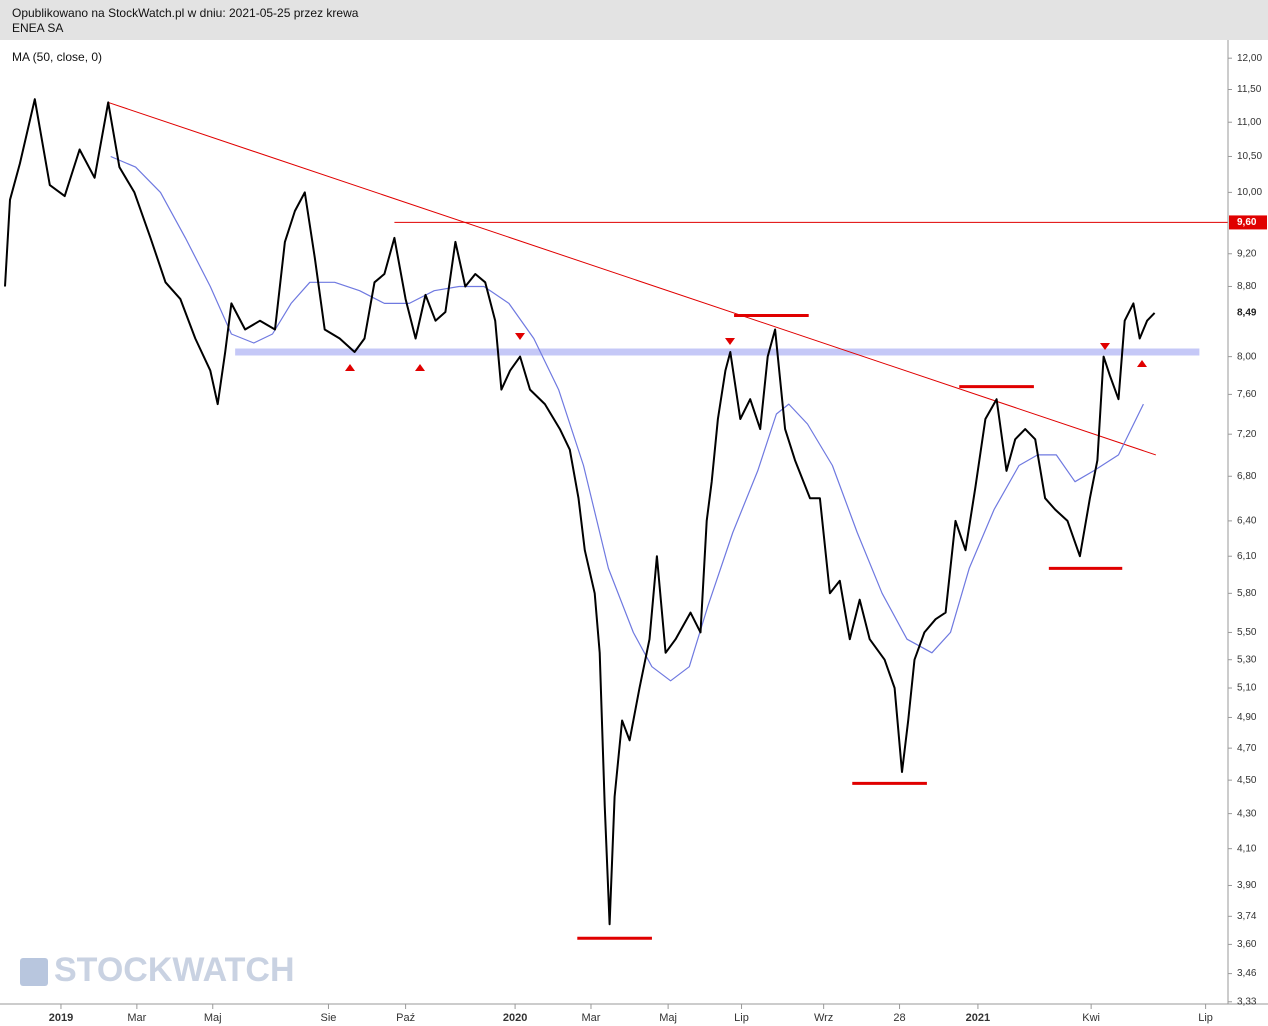  Describe the element at coordinates (978, 1018) in the screenshot. I see `x-tick-label: 2021` at that location.